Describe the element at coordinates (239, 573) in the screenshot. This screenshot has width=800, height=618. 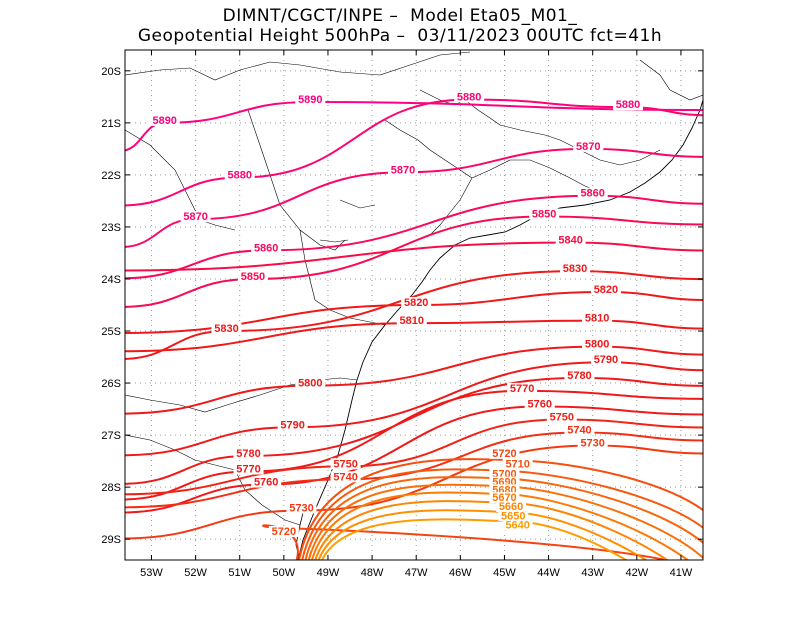
I see `x-tick-label: 51W` at that location.